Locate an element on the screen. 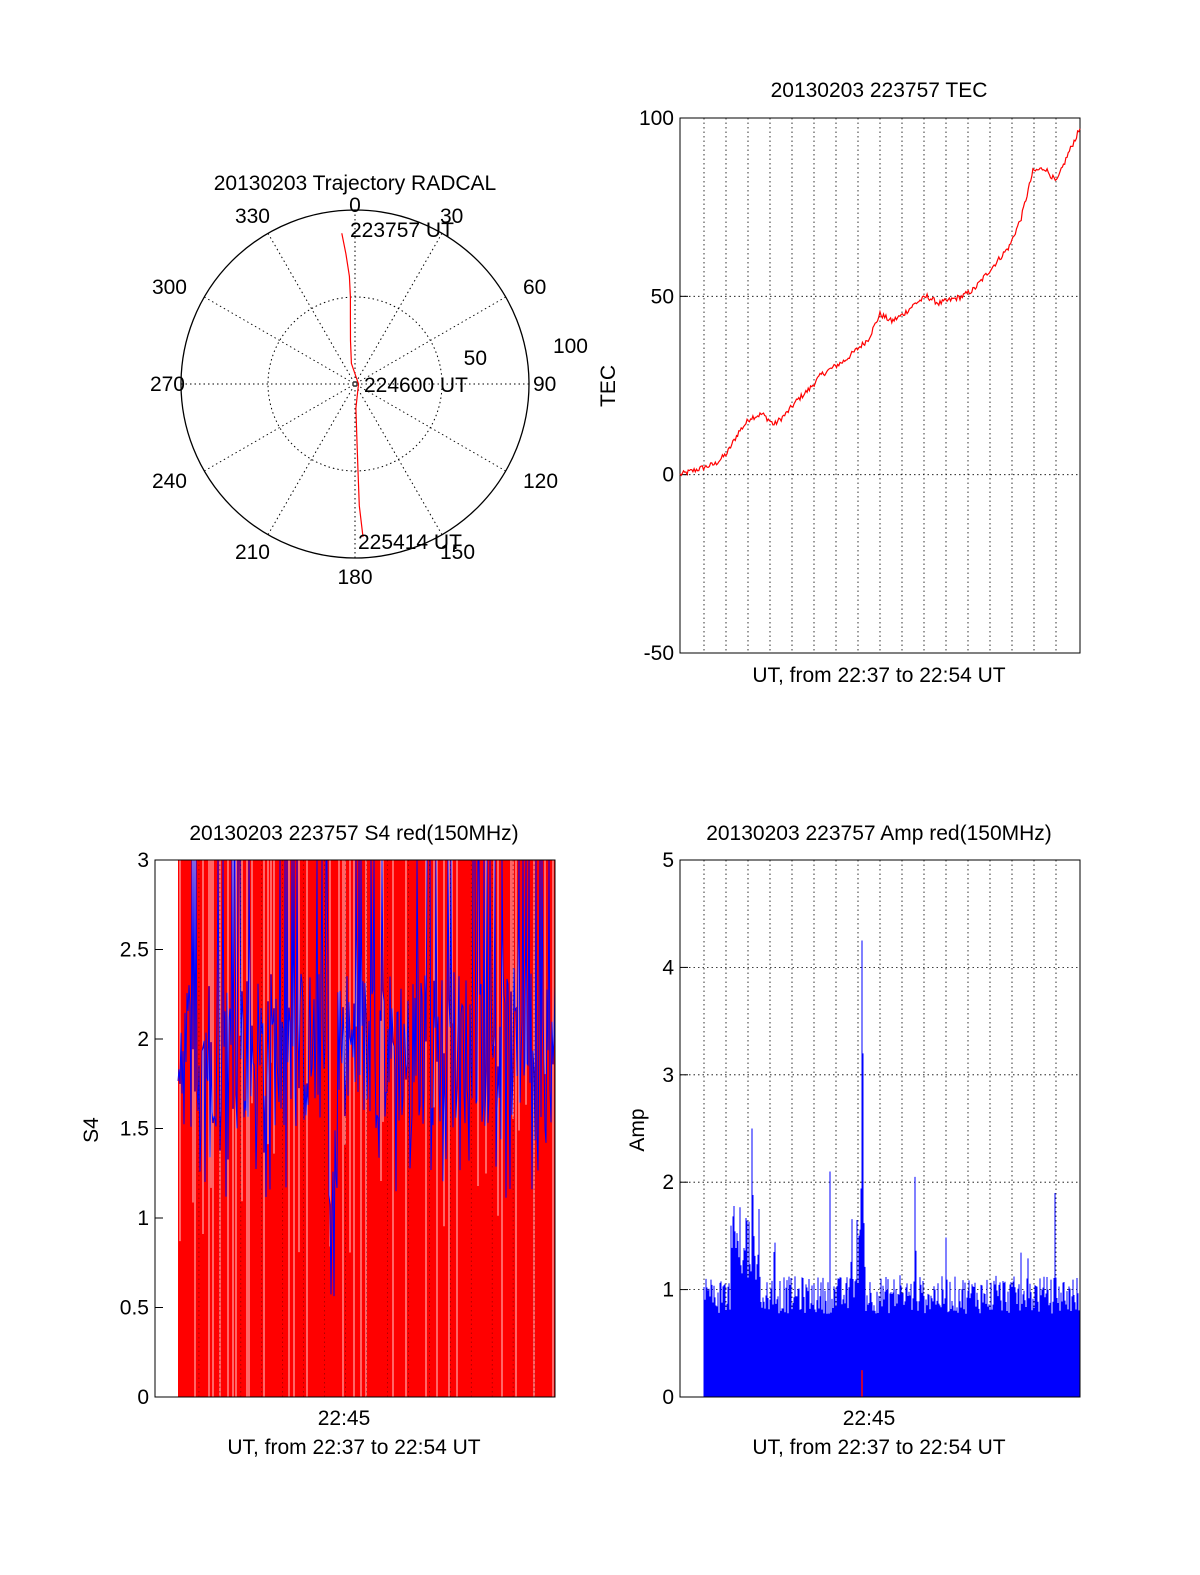 This screenshot has width=1200, height=1575. polar-angle-label: 150 is located at coordinates (457, 552).